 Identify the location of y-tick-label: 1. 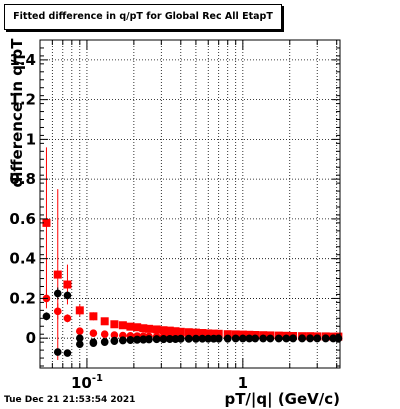
(31, 139).